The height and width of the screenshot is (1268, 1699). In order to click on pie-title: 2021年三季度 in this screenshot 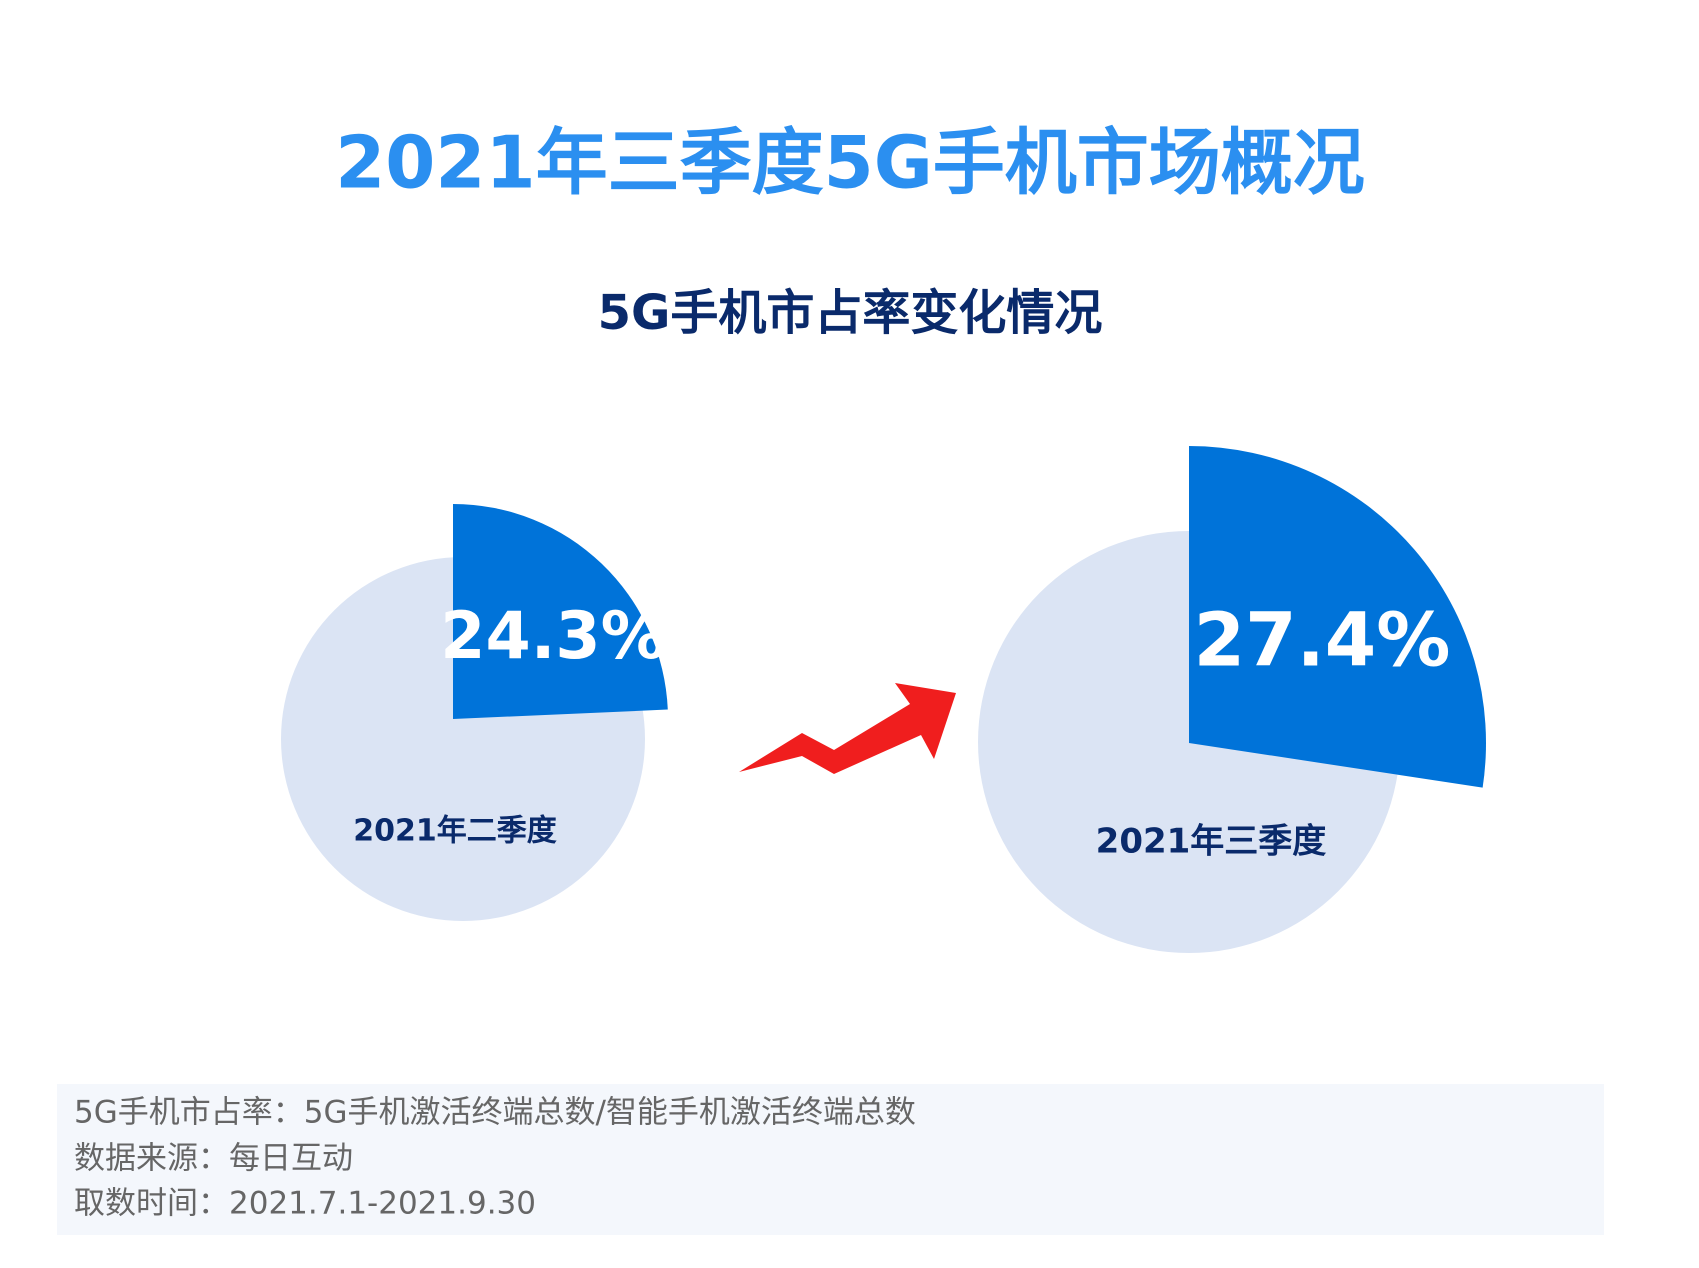, I will do `click(1211, 842)`.